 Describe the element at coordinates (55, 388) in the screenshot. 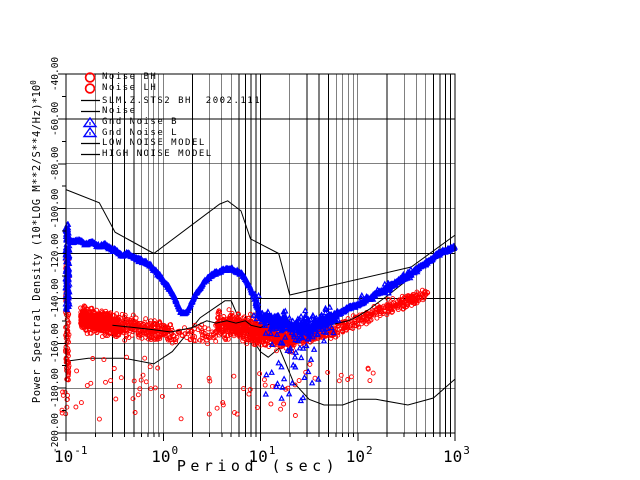

I see `y-tick-label: -180.00` at that location.